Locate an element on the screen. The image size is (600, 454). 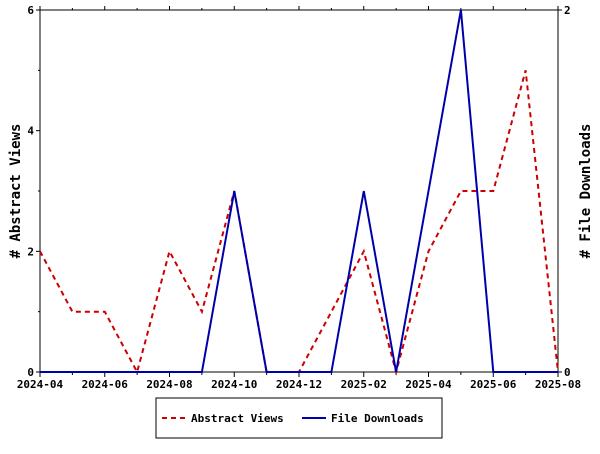
y-right-tick-label: 0 is located at coordinates (567, 372).